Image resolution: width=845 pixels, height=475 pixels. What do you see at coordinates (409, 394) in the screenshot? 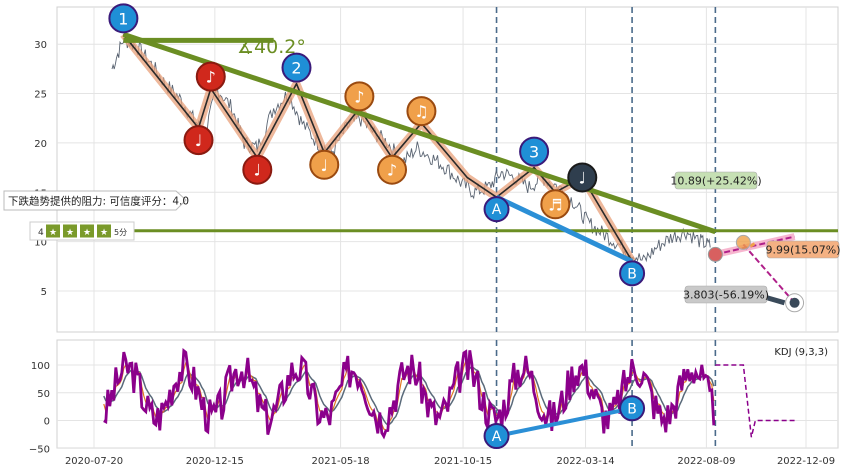
I see `kdj-j-line` at bounding box center [409, 394].